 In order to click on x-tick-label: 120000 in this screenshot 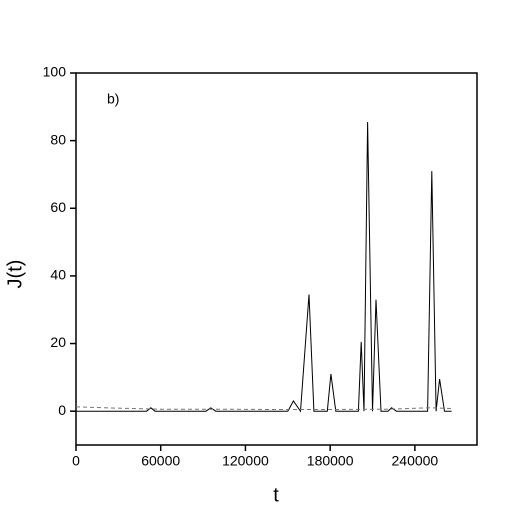, I will do `click(245, 461)`.